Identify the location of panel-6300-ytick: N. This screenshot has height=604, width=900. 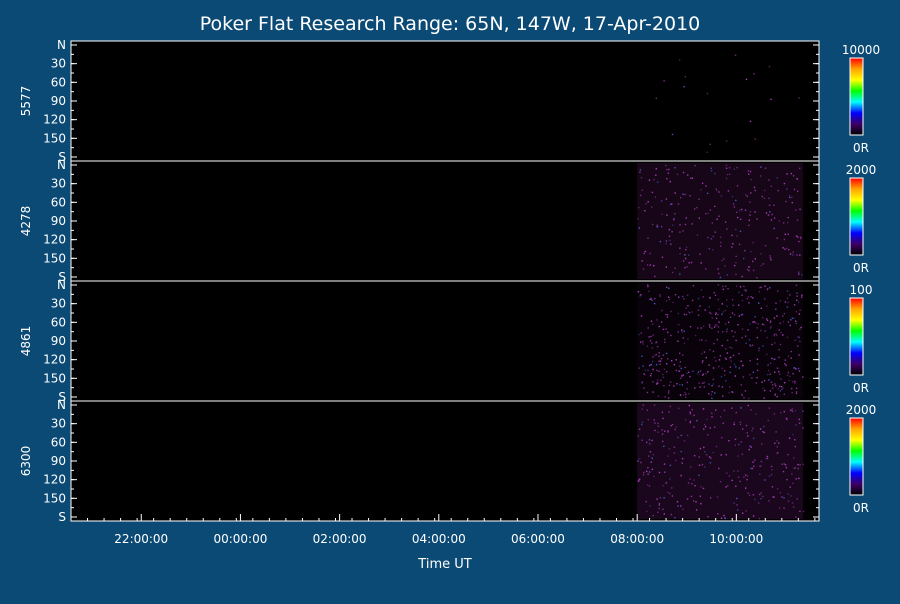
(61, 405).